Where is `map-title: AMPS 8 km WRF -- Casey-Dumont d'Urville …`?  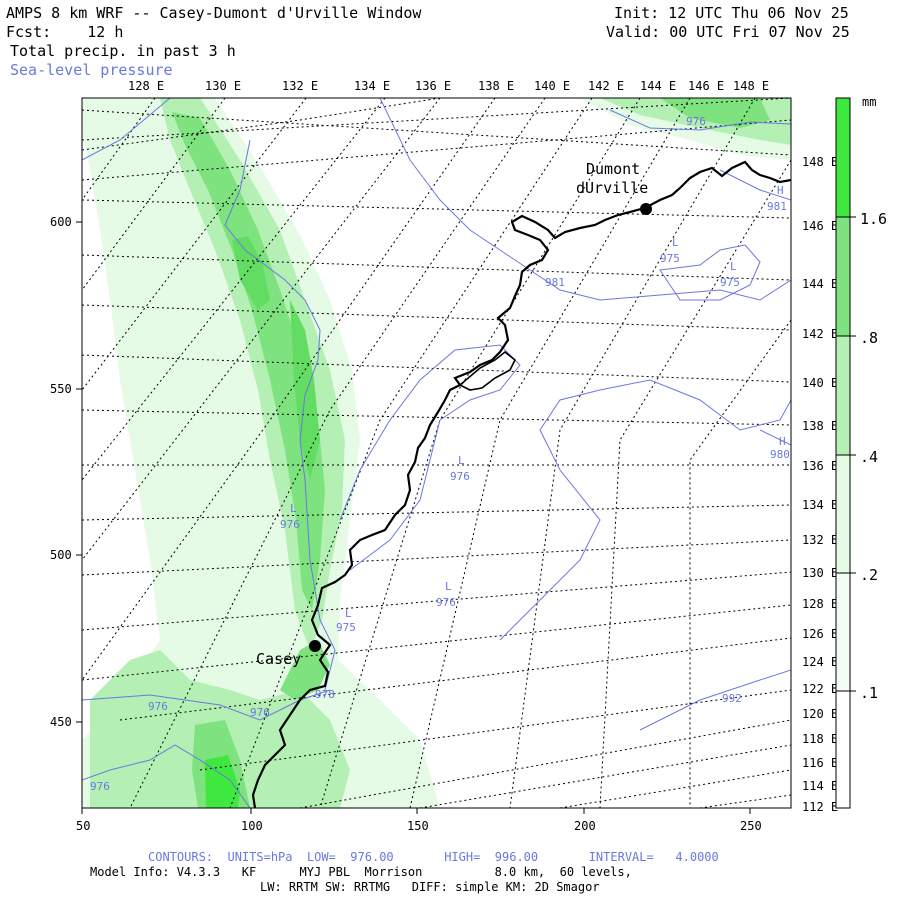 map-title: AMPS 8 km WRF -- Casey-Dumont d'Urville … is located at coordinates (214, 13).